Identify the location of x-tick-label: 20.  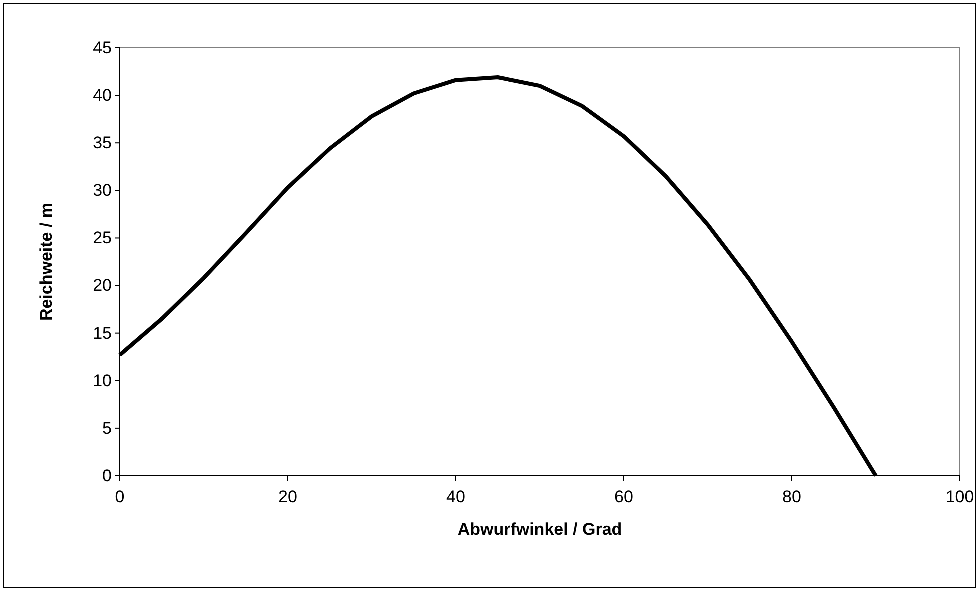
(288, 497).